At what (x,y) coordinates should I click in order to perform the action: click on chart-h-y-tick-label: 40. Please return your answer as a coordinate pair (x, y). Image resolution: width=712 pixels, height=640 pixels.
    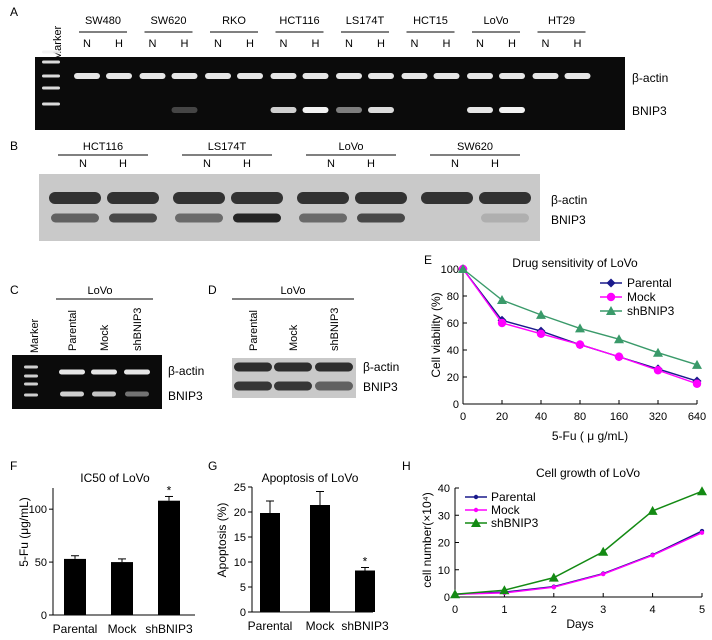
    Looking at the image, I should click on (444, 489).